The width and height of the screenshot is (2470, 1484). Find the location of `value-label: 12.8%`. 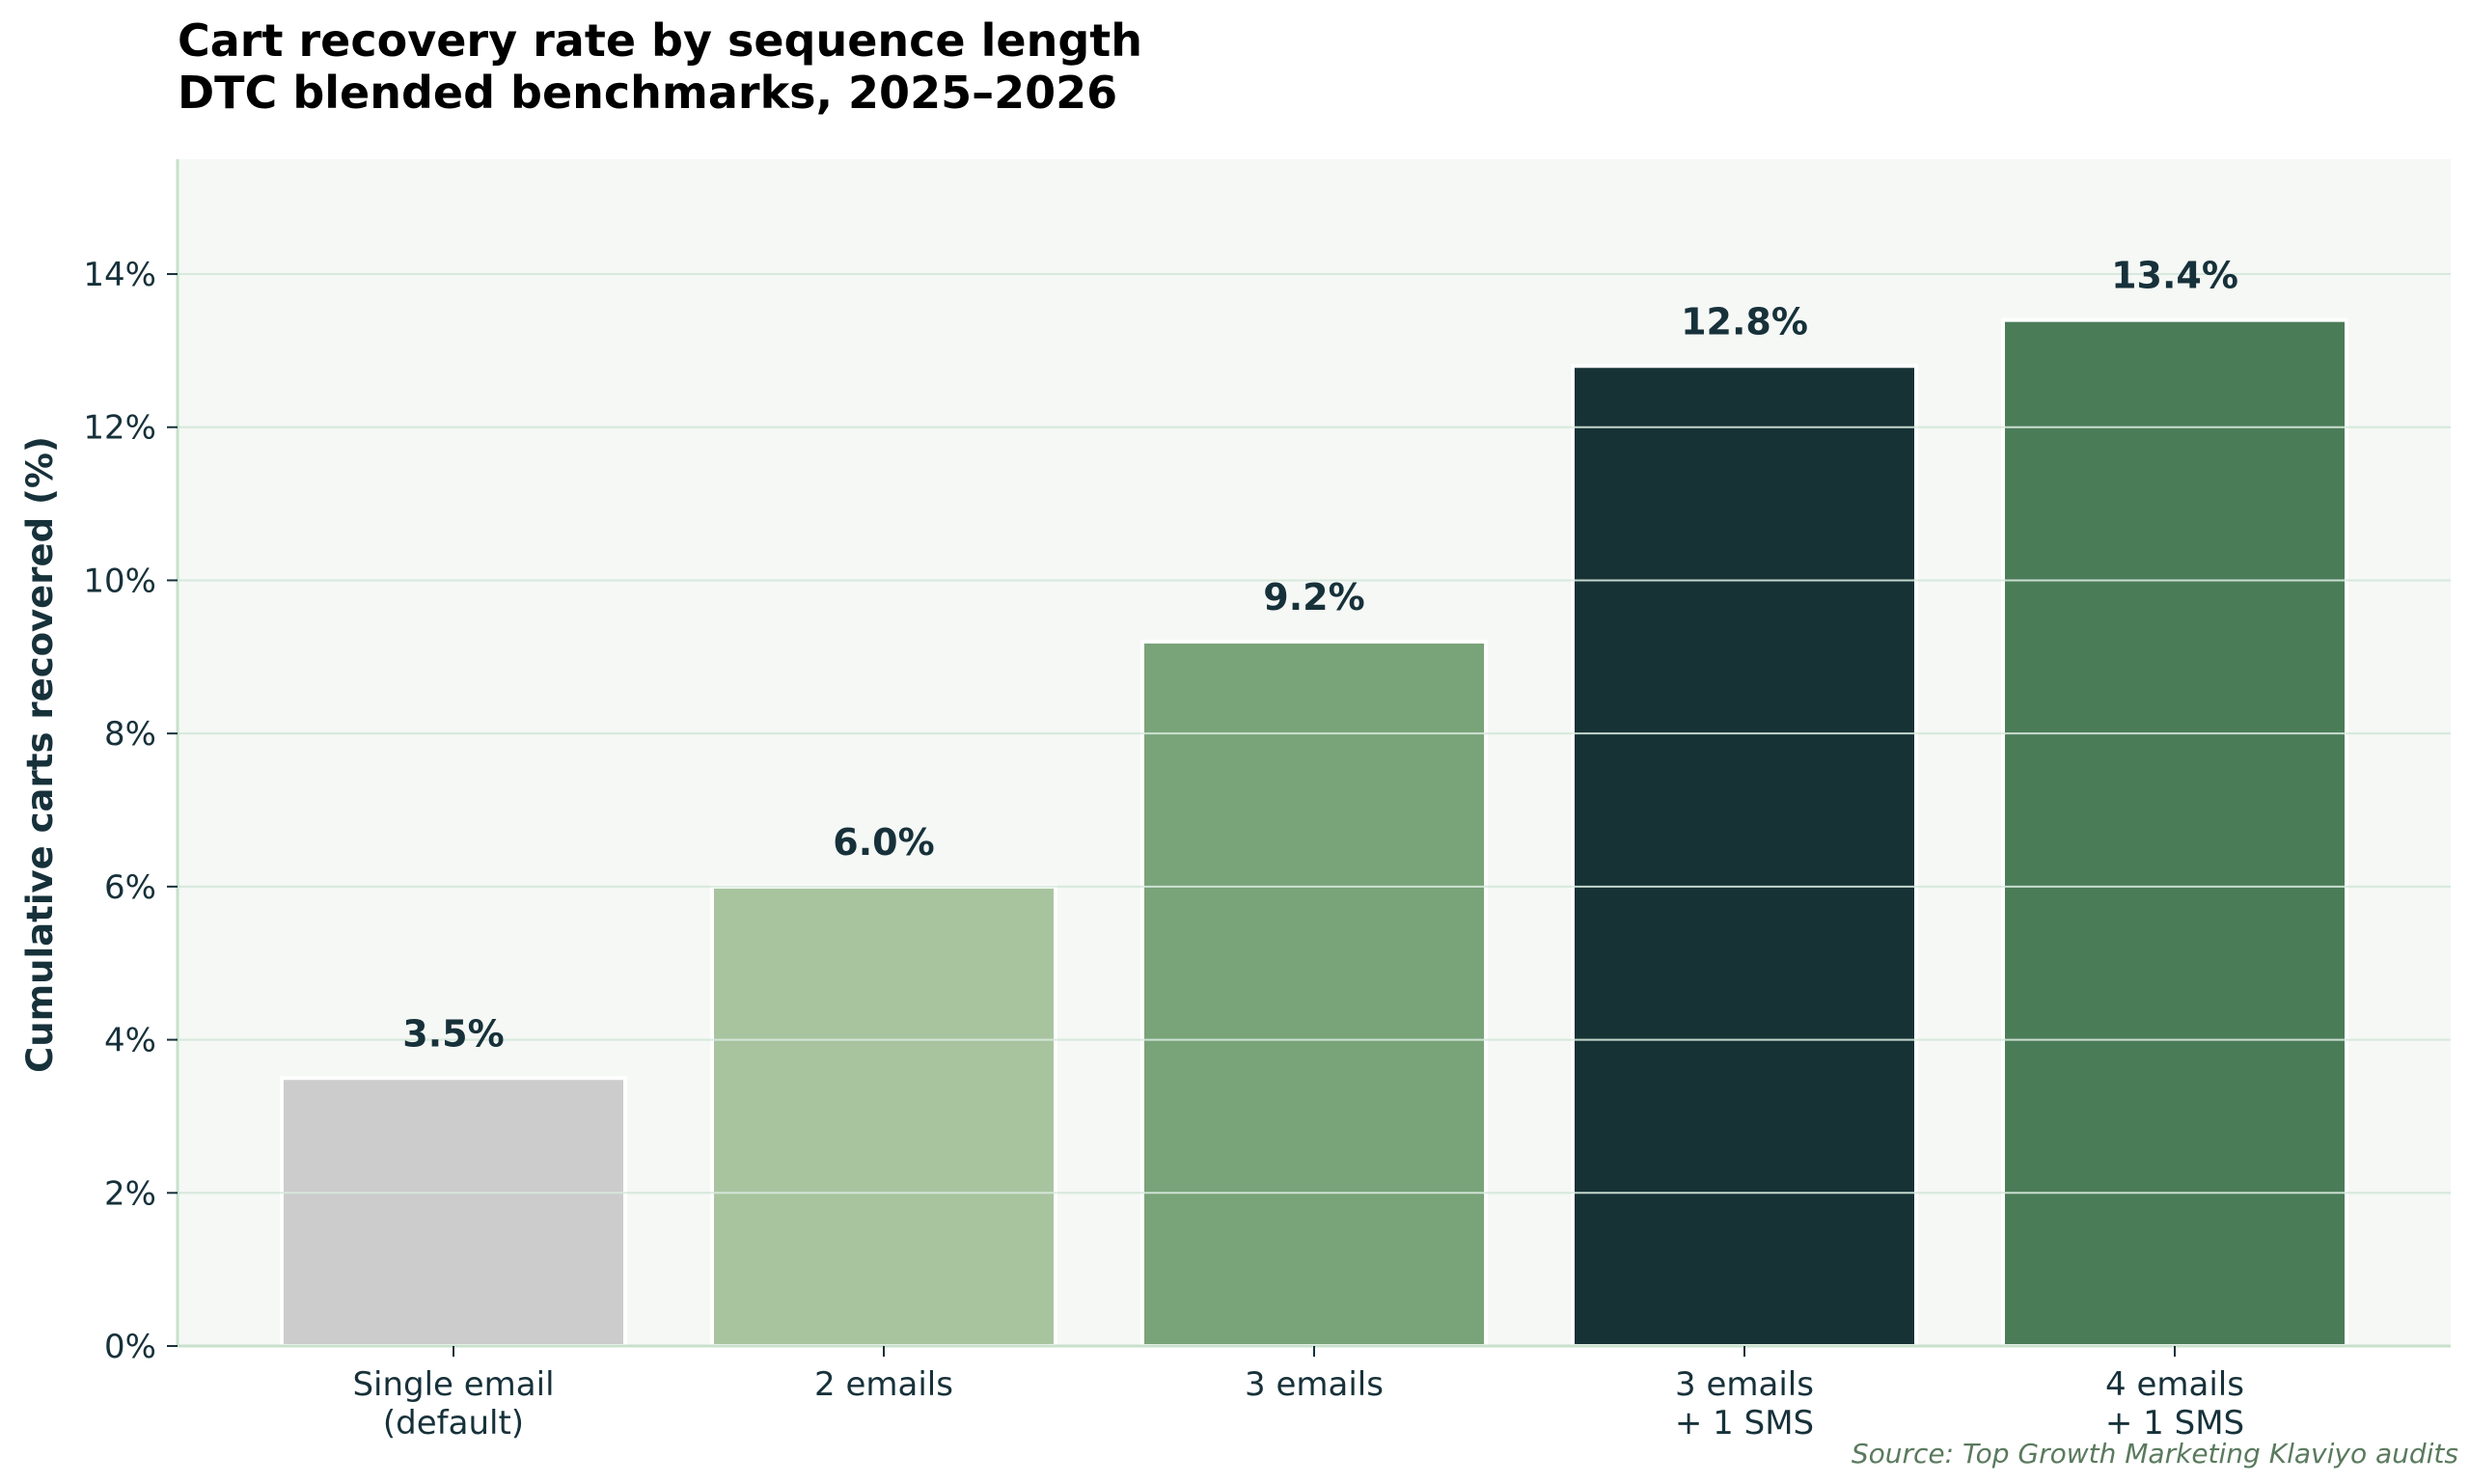

value-label: 12.8% is located at coordinates (1744, 321).